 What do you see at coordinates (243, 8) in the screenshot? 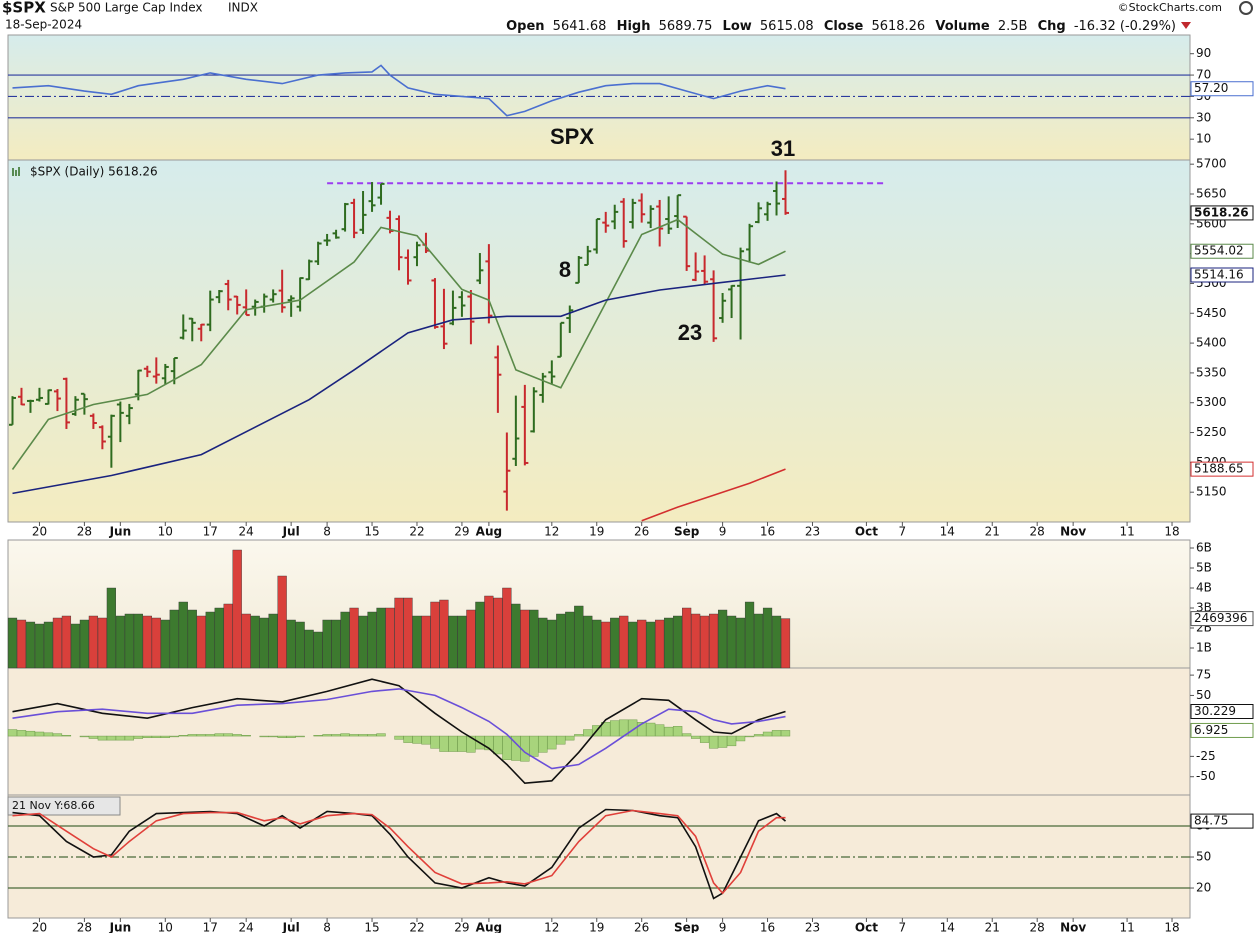
I see `exchange: INDX` at bounding box center [243, 8].